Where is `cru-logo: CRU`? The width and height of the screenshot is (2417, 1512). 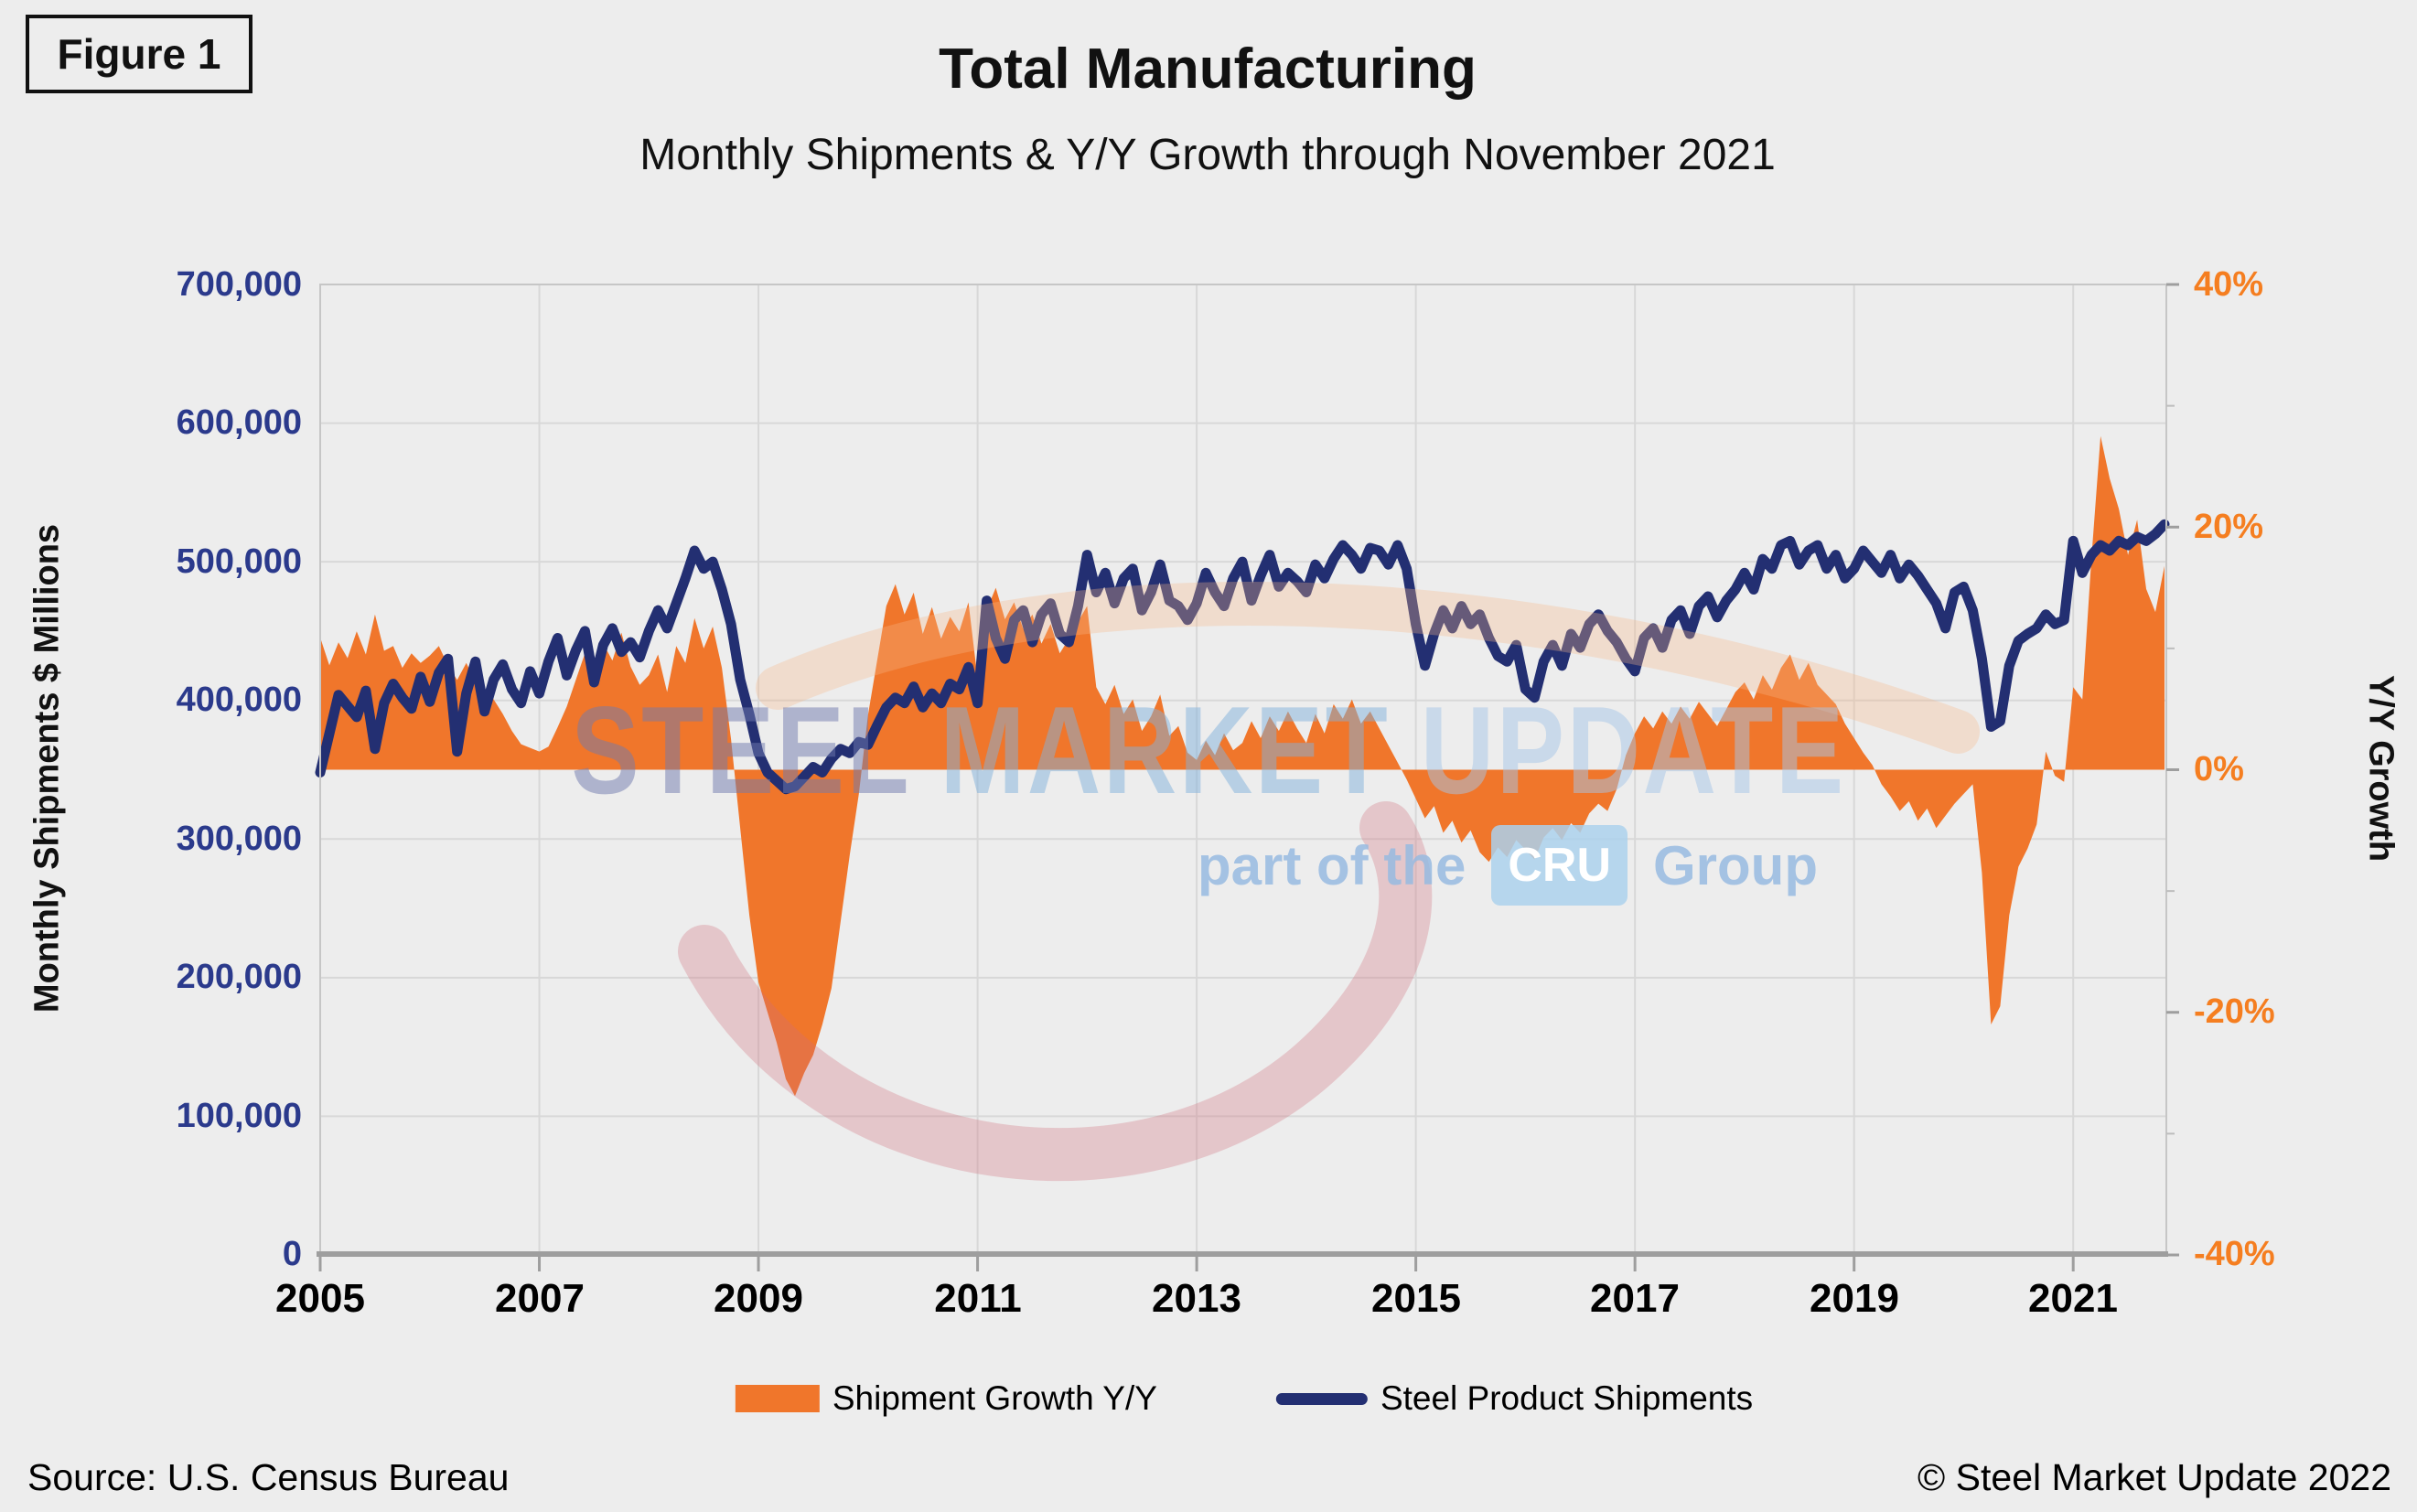
cru-logo: CRU is located at coordinates (1559, 865).